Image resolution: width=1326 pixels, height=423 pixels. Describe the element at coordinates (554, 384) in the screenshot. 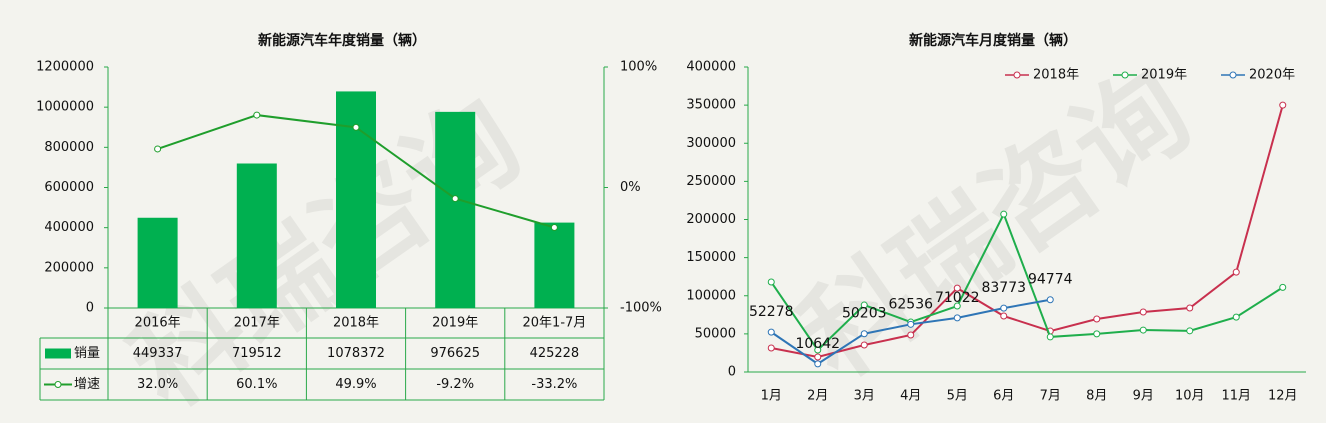

I see `table-value: -33.2%` at that location.